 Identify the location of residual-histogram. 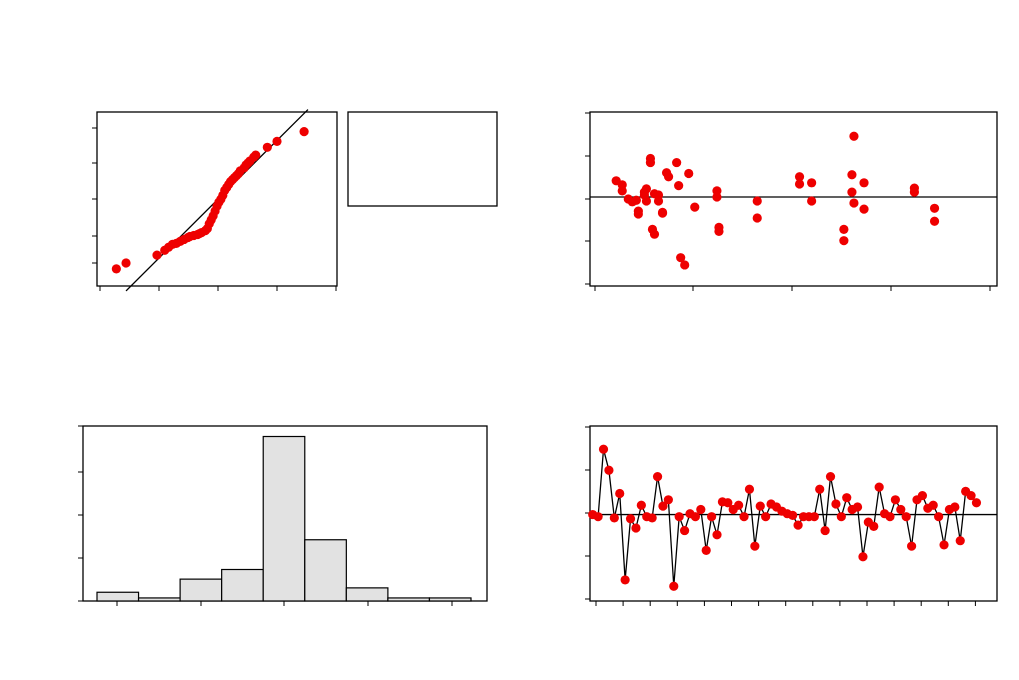
(283, 515).